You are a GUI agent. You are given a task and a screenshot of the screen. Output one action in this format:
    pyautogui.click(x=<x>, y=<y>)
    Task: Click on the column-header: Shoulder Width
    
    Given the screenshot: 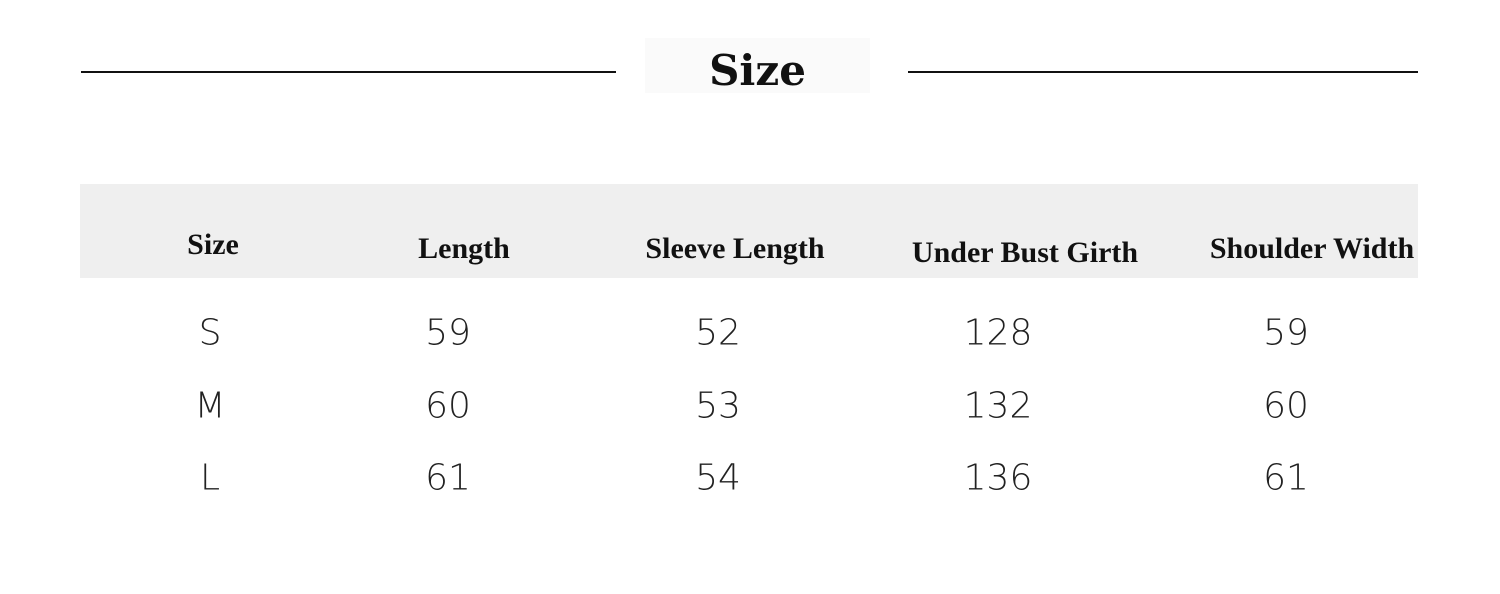 What is the action you would take?
    pyautogui.click(x=1312, y=248)
    